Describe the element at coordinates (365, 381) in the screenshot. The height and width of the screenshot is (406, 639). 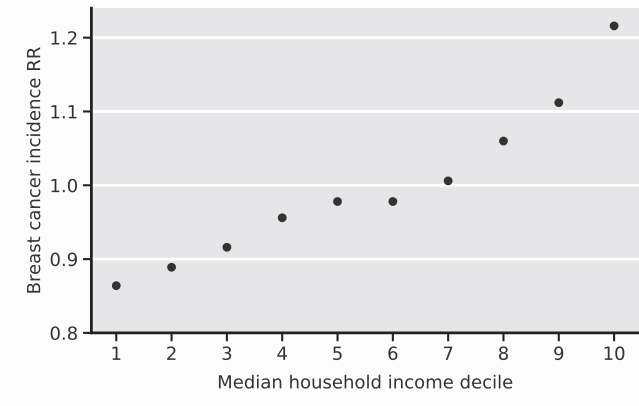
I see `x-axis-title: Median household income decile` at that location.